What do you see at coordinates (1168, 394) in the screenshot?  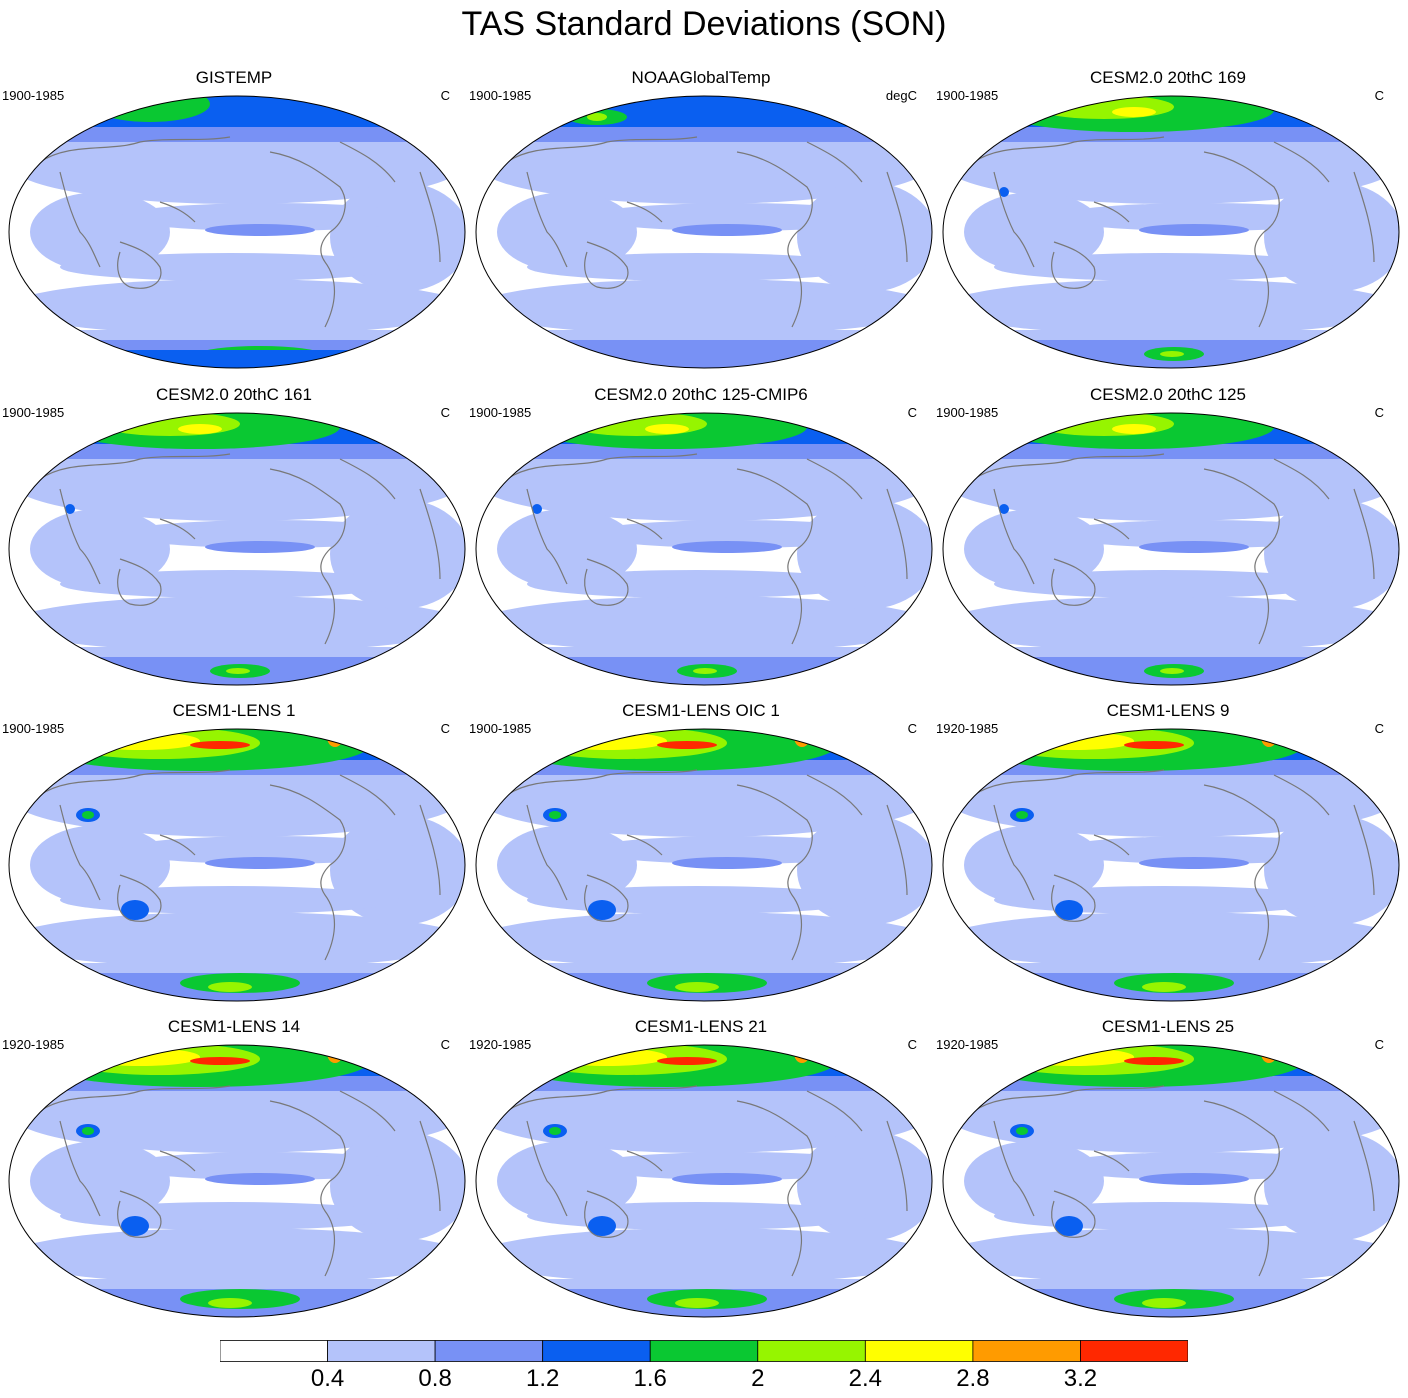 I see `panel-title: CESM2.0 20thC 125` at bounding box center [1168, 394].